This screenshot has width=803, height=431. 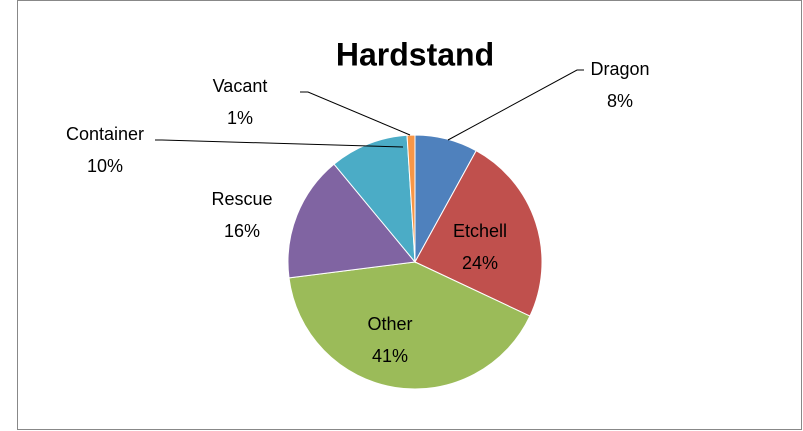 I want to click on chart-title: Hardstand, so click(x=415, y=54).